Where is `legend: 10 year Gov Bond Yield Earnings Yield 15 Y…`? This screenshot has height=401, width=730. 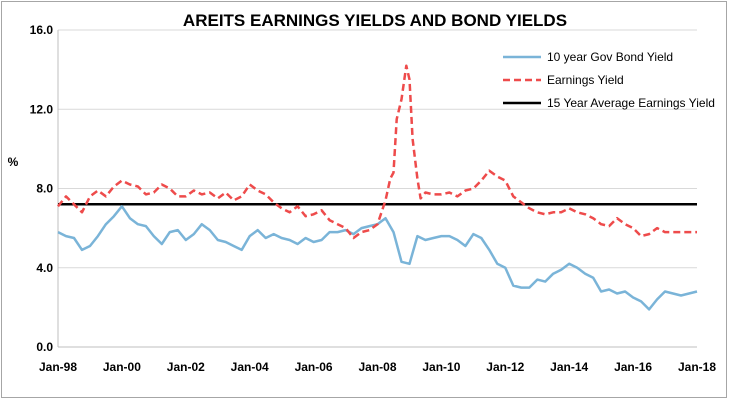 legend: 10 year Gov Bond Yield Earnings Yield 15 Y… is located at coordinates (609, 80).